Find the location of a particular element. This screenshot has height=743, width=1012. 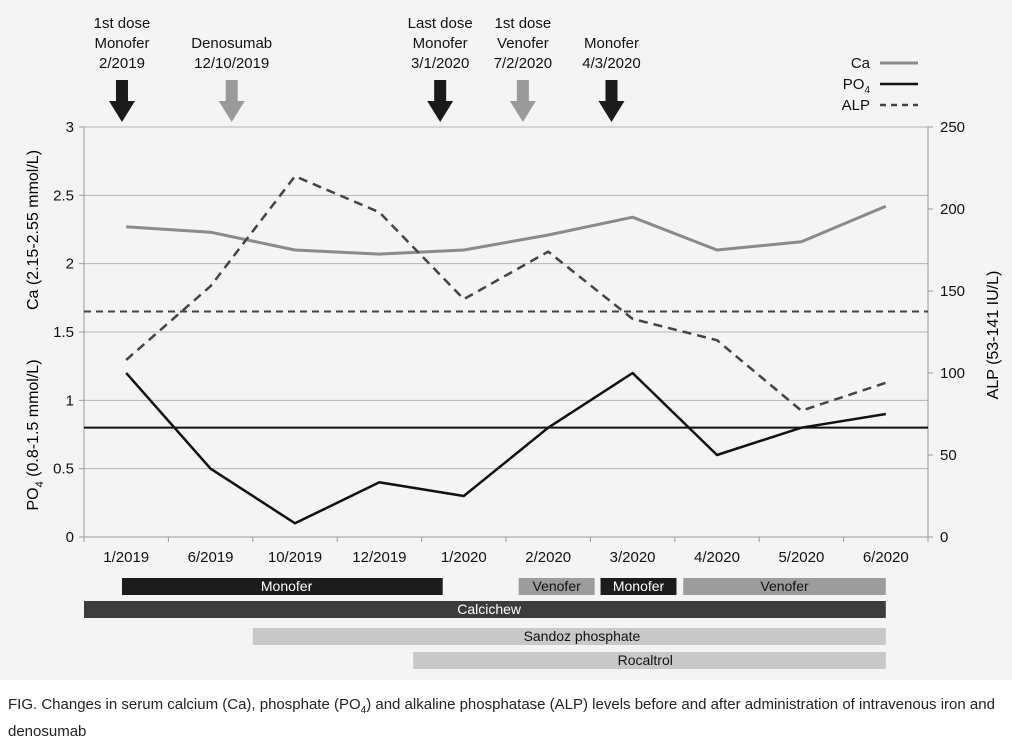

event-label: 2/2019 is located at coordinates (122, 63).